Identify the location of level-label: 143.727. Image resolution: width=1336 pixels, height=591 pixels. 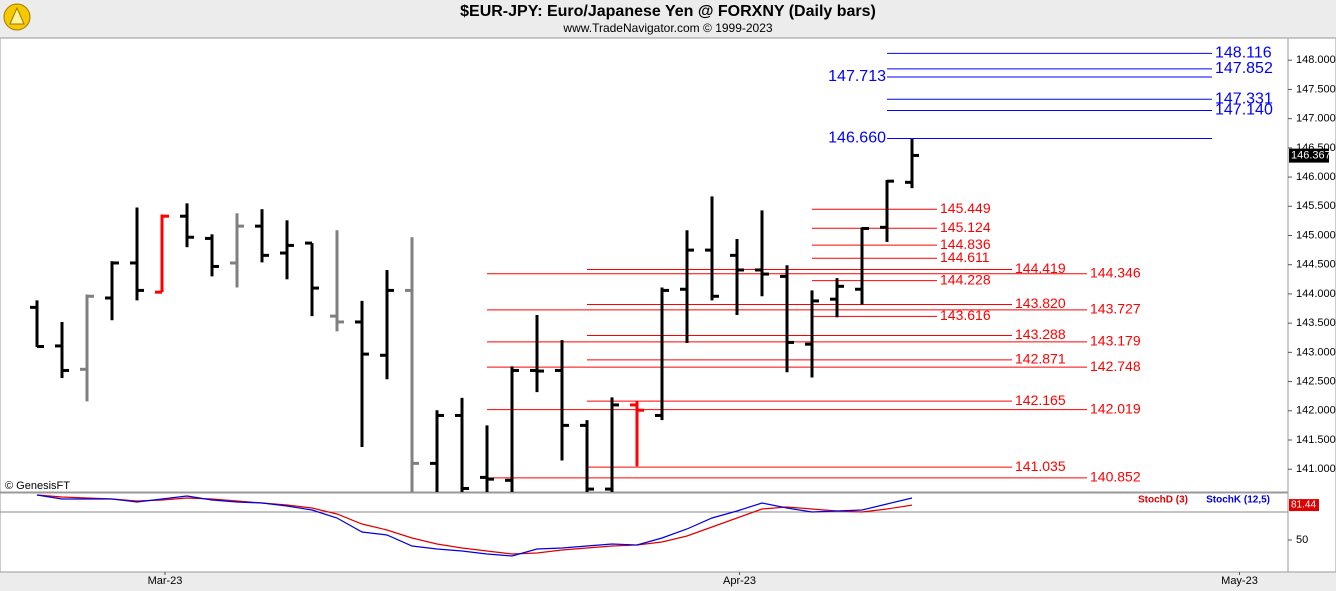
(1115, 309).